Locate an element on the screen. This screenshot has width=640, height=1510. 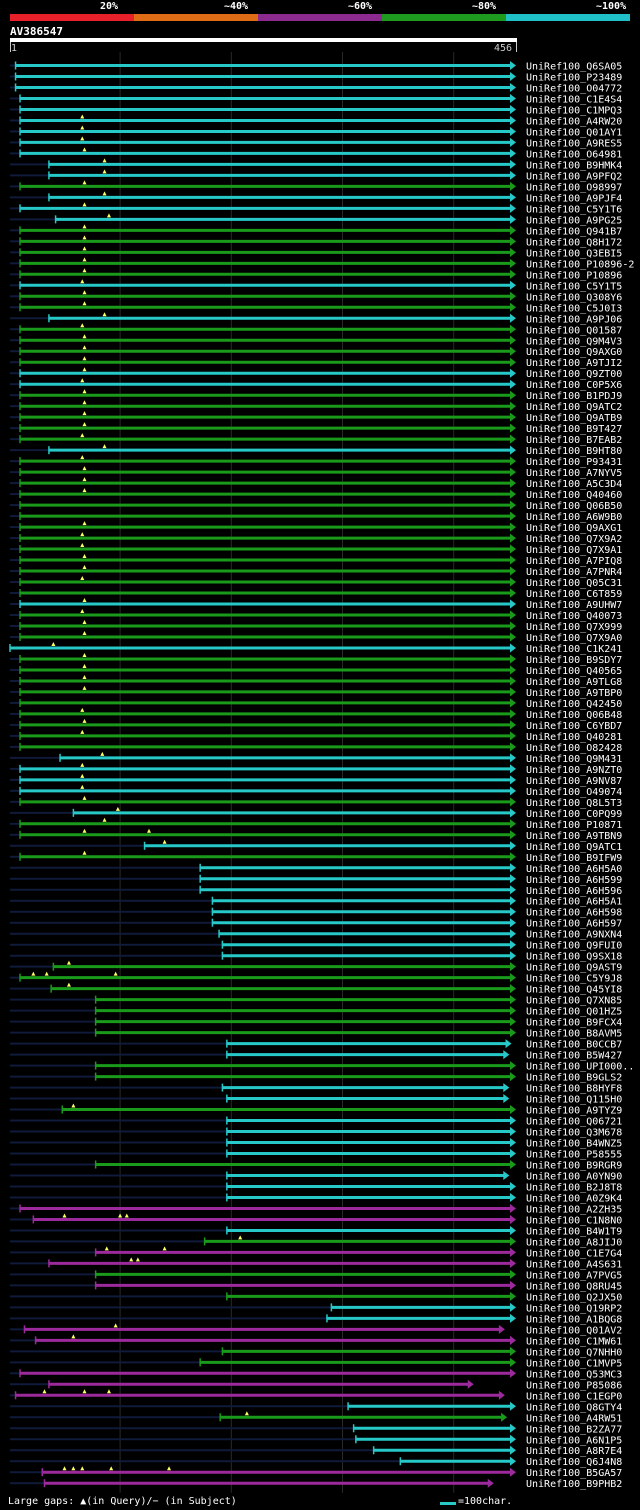
hit-label: UniRef100_Q7NHH0 is located at coordinates (574, 1352).